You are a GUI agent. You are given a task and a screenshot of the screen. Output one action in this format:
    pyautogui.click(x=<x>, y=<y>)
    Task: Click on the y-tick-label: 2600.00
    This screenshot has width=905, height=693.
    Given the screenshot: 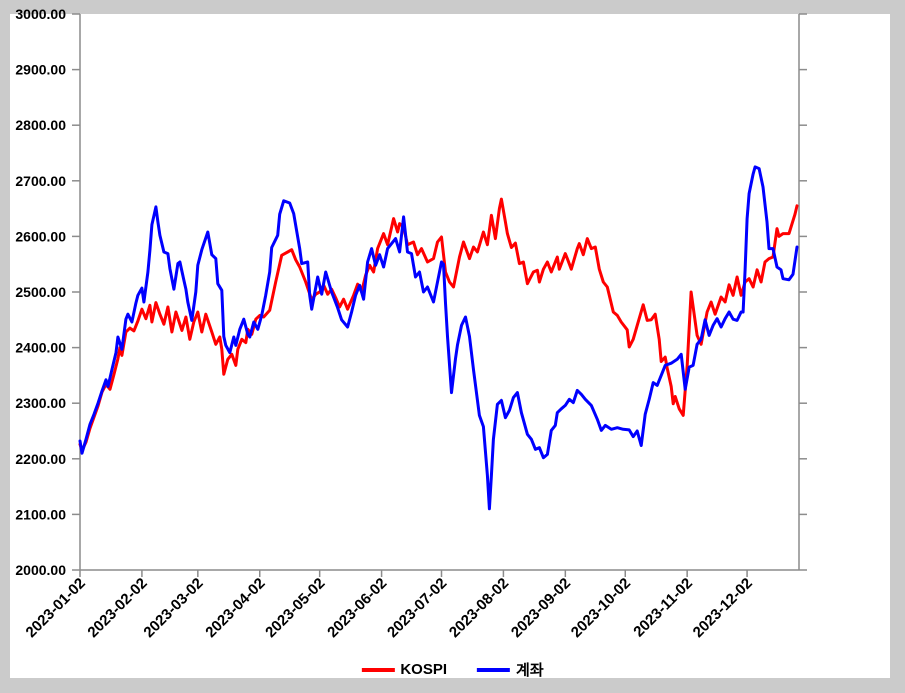 What is the action you would take?
    pyautogui.click(x=40, y=236)
    